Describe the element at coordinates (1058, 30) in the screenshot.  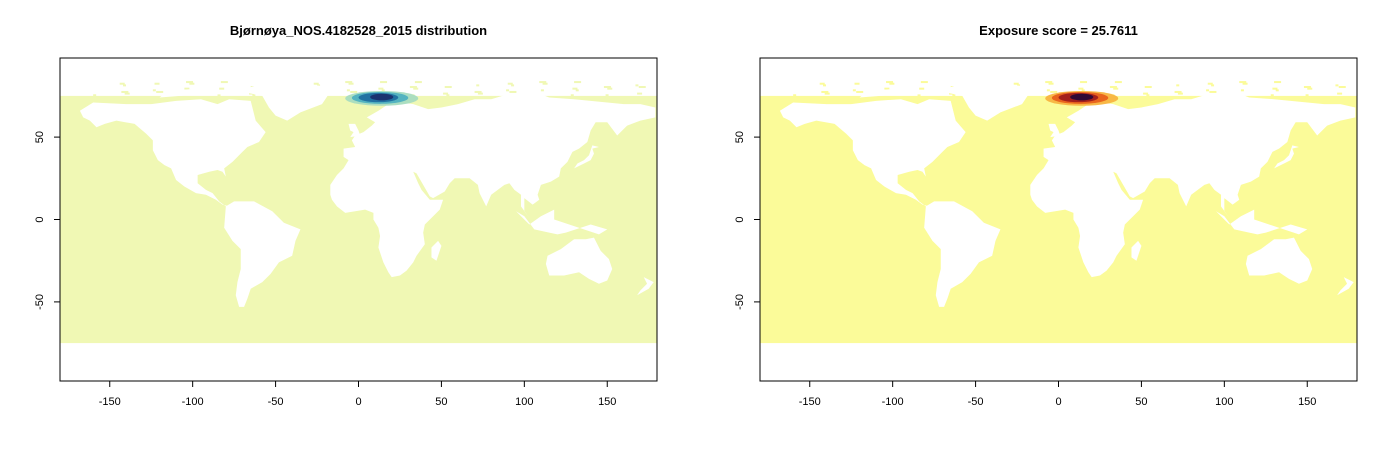
I see `panel-title: Exposure score = 25.7611` at that location.